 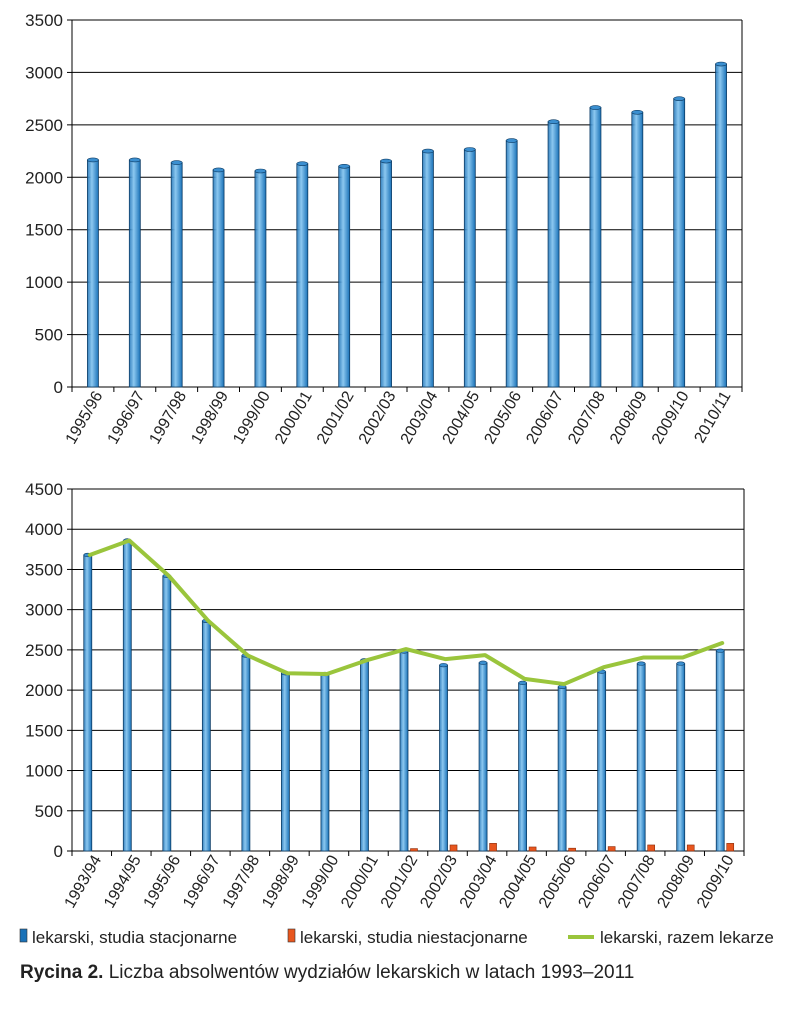 I want to click on legend-niestacjonarne-swatch, so click(x=291, y=935).